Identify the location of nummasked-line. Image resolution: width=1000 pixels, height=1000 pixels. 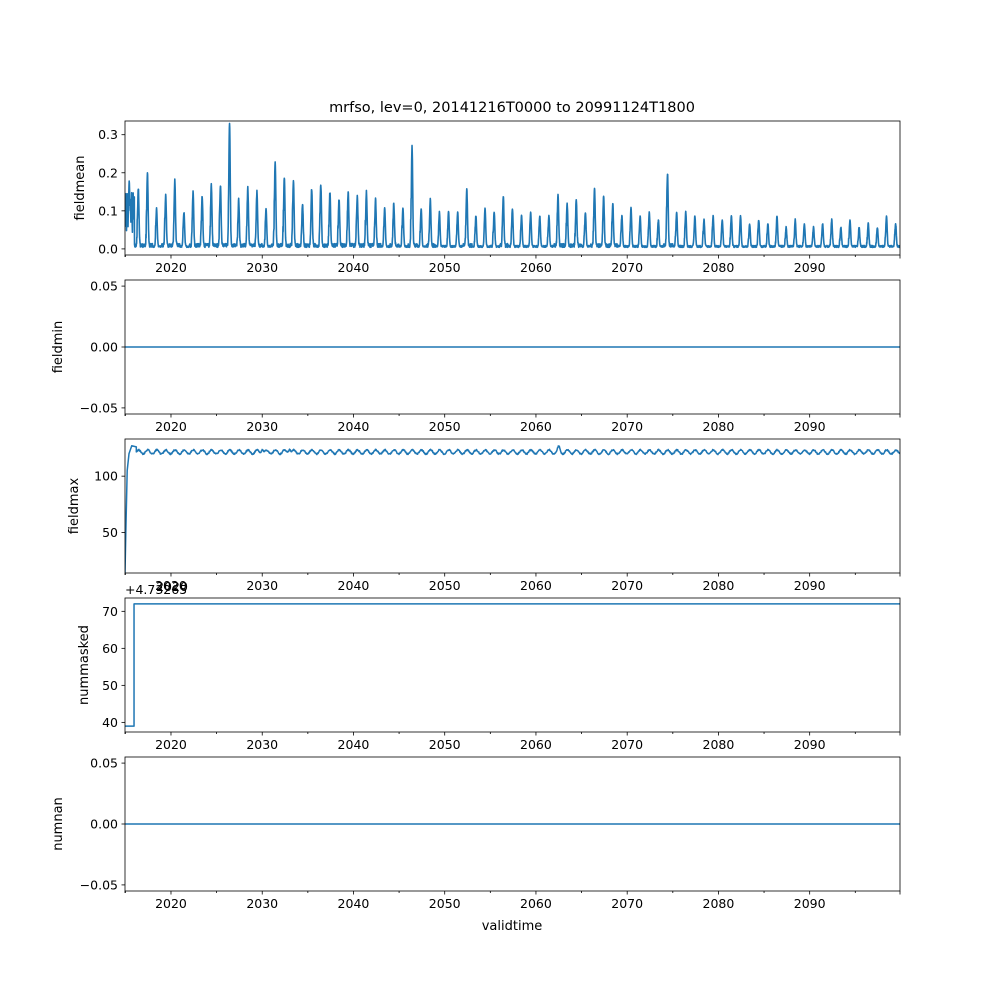
(512, 665).